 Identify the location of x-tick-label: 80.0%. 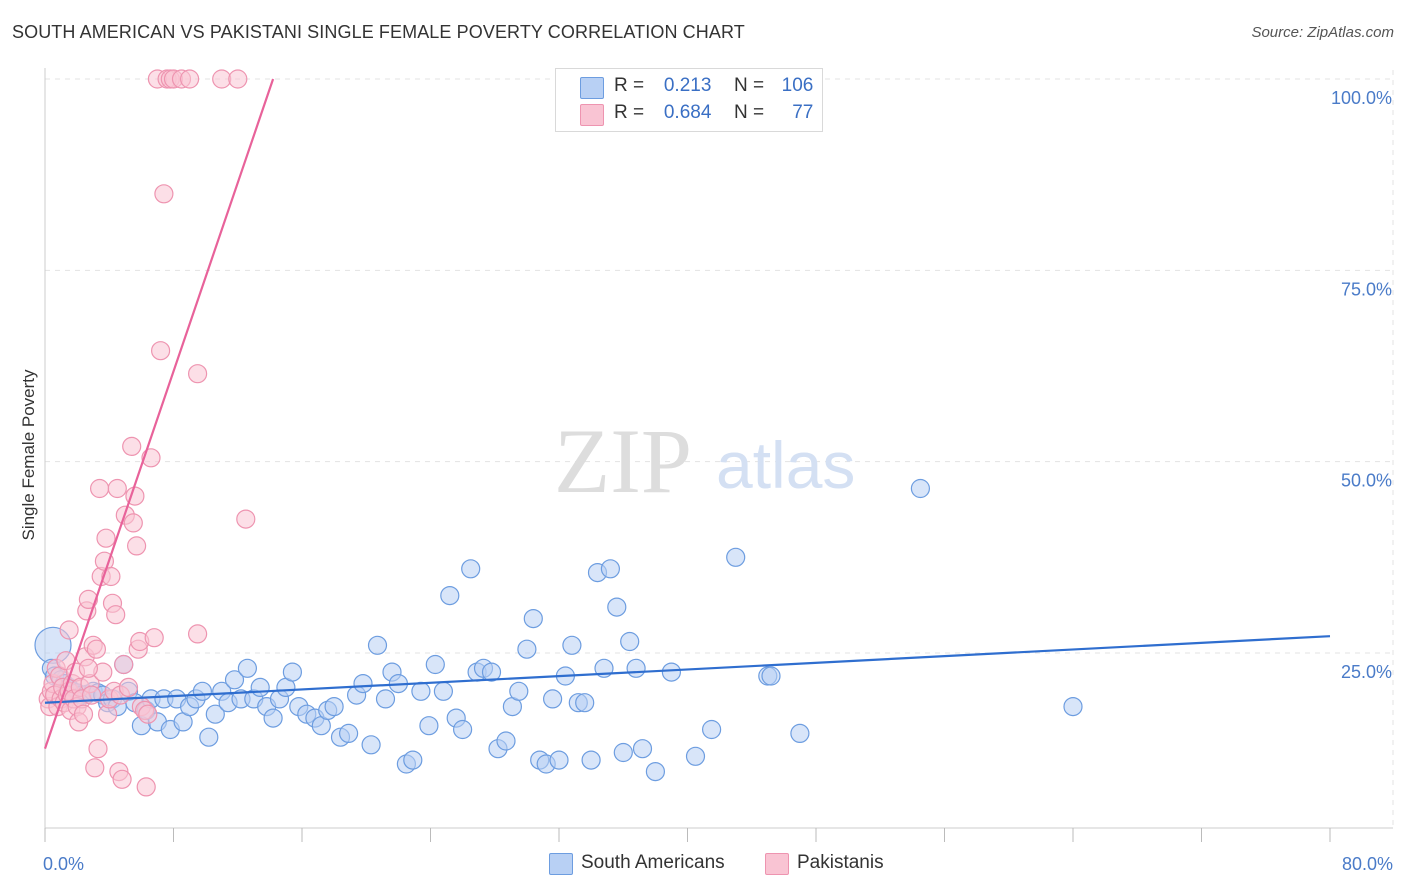
(1367, 864).